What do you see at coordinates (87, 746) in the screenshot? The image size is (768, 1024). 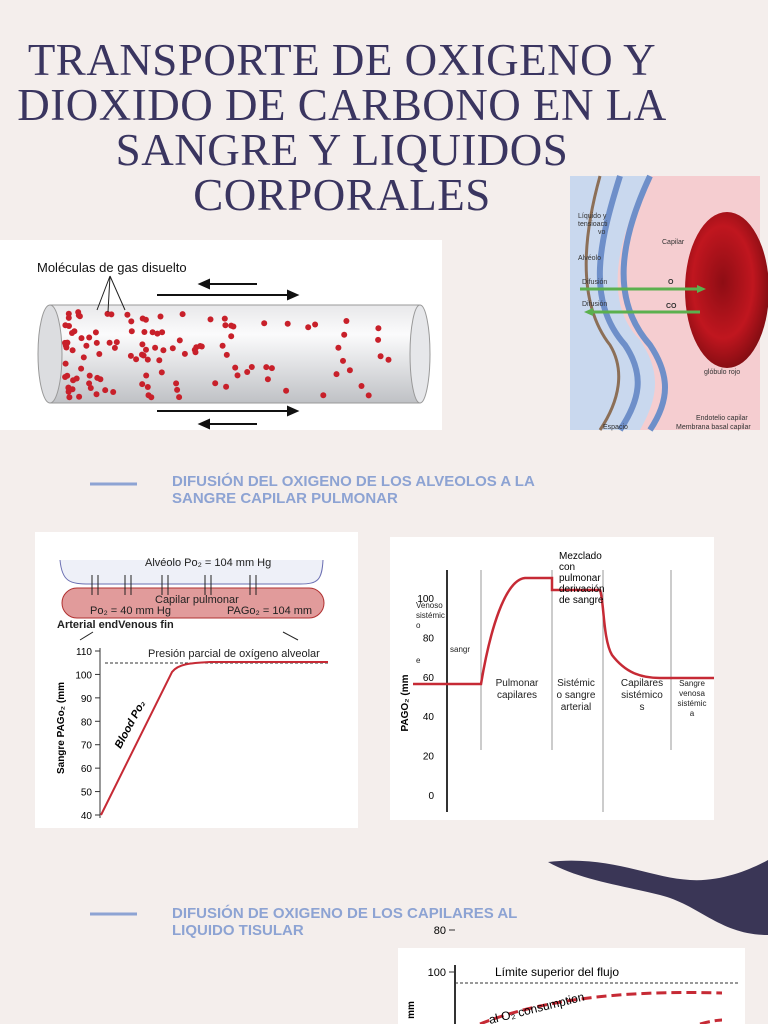 I see `y-tick-label: 70` at bounding box center [87, 746].